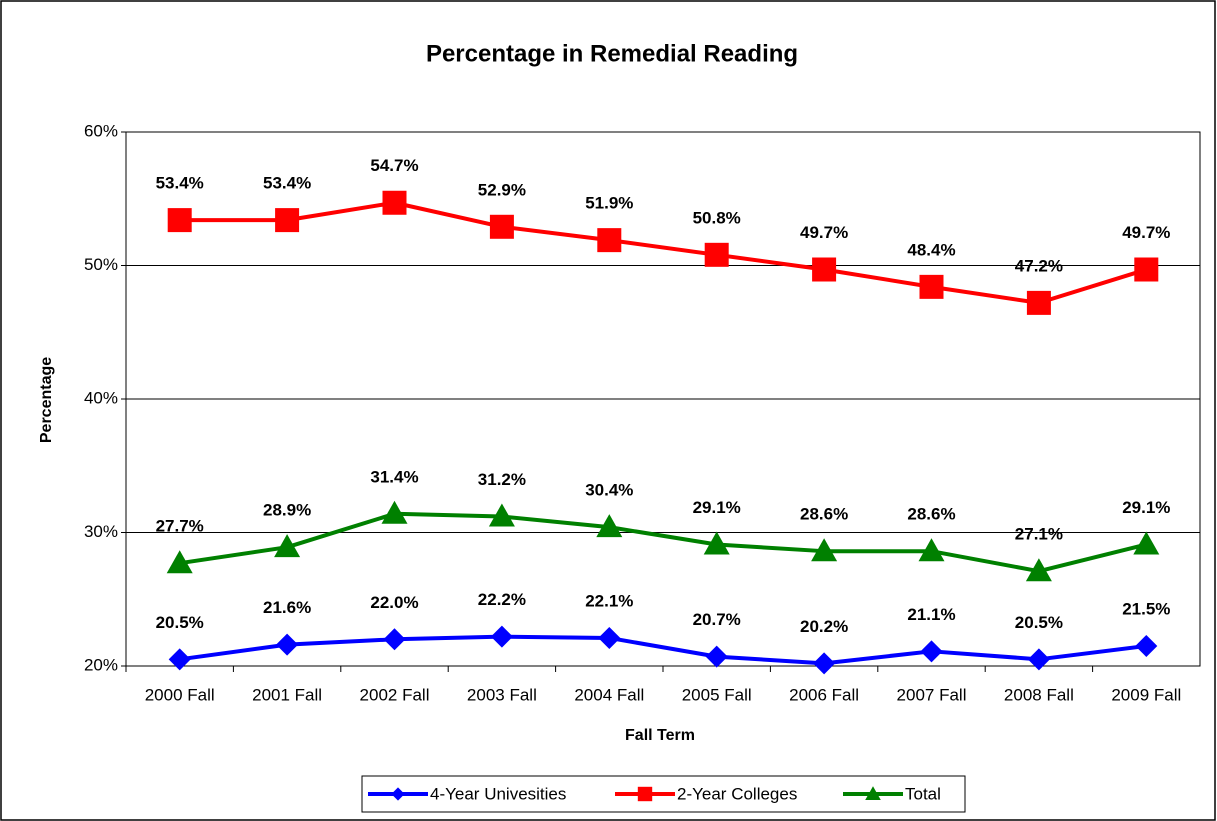 The width and height of the screenshot is (1217, 821). What do you see at coordinates (180, 694) in the screenshot?
I see `x-tick-label: 2000 Fall` at bounding box center [180, 694].